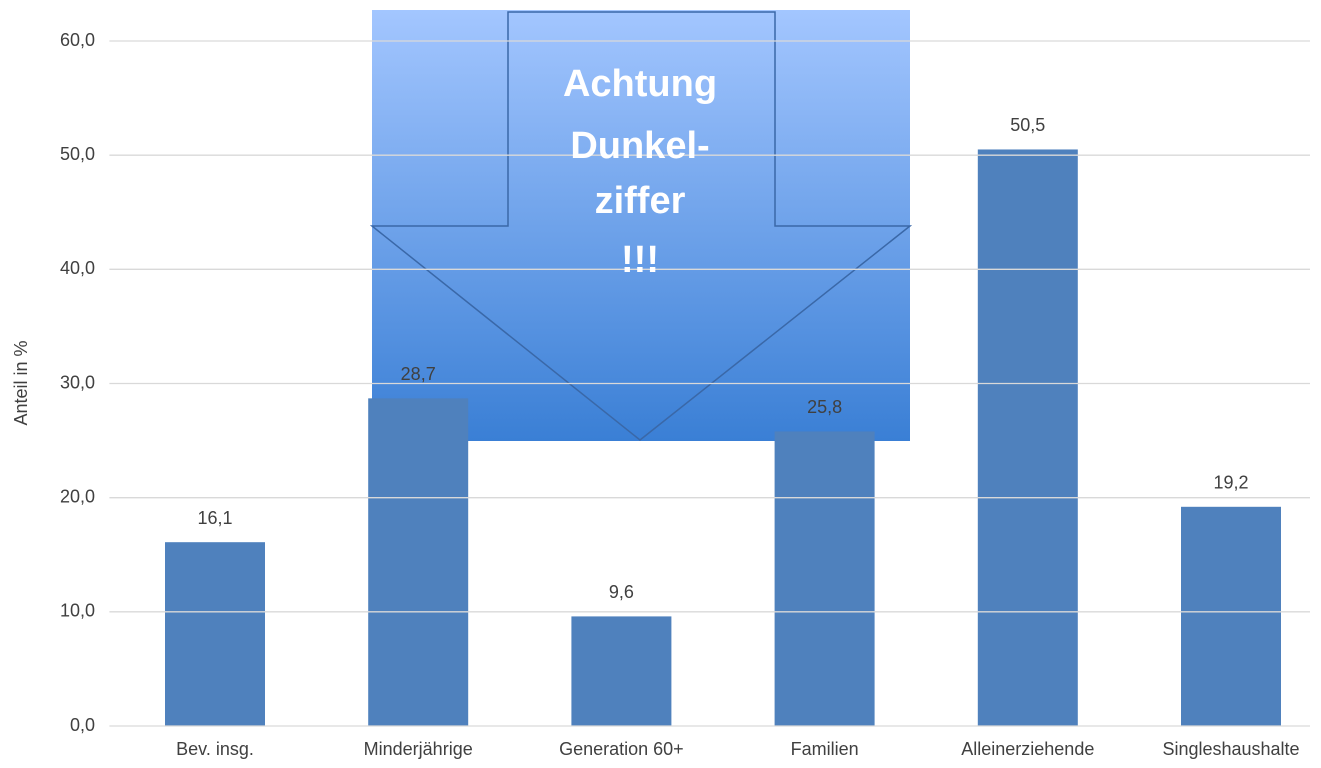  Describe the element at coordinates (215, 749) in the screenshot. I see `x-tick-label: Bev. insg.` at that location.